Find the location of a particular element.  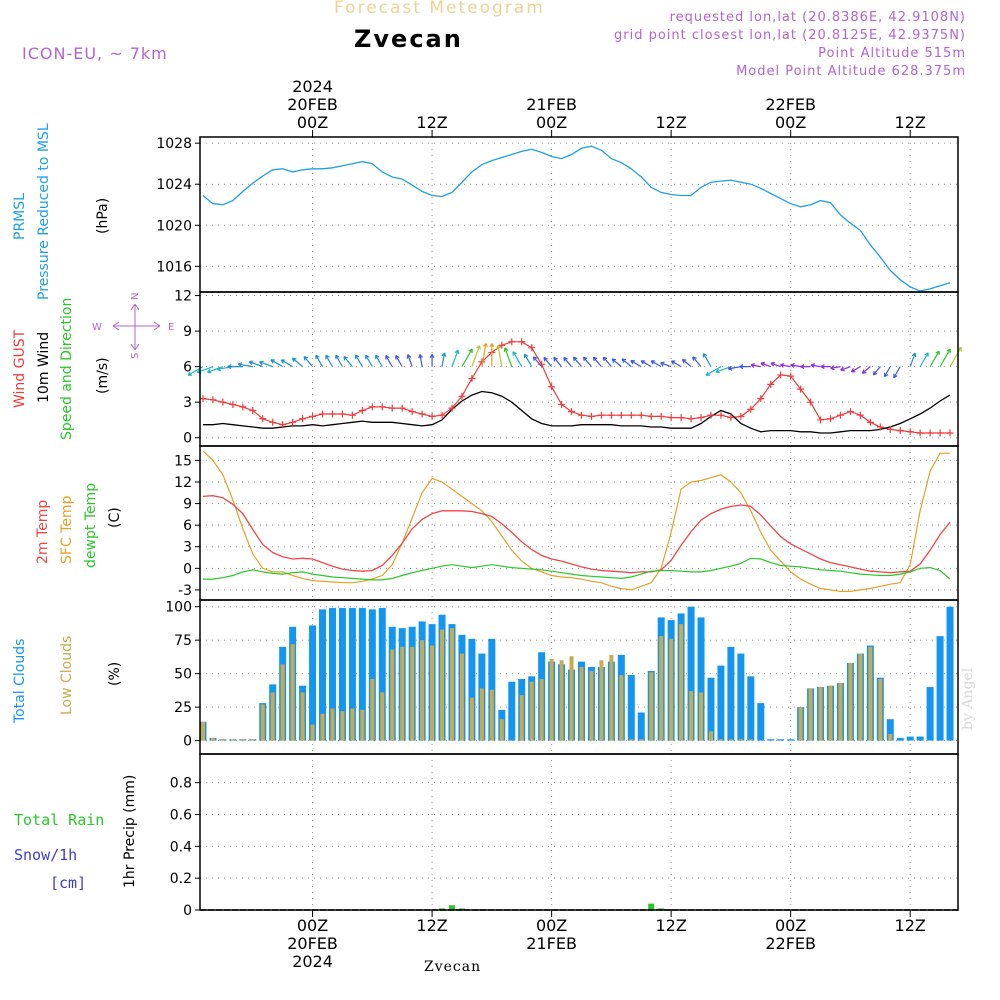

sfc-temp-series-line is located at coordinates (576, 521).